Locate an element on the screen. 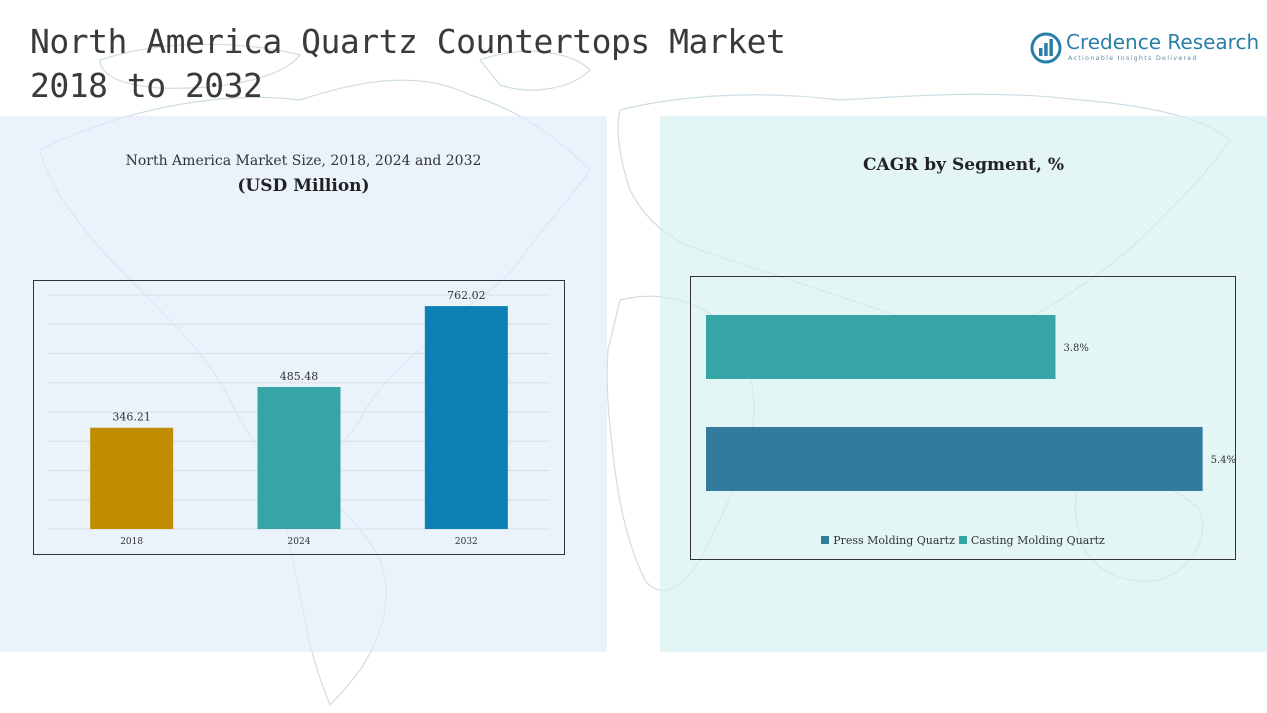 This screenshot has height=713, width=1267. logo-tagline: Actionable Insights Delivered is located at coordinates (1133, 58).